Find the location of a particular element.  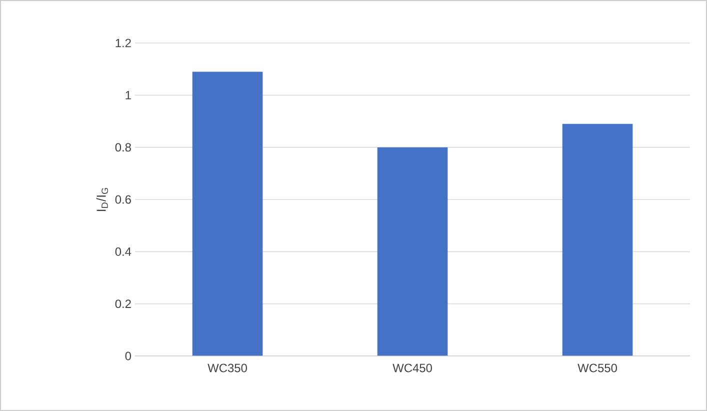

x-tick-label: WC550 is located at coordinates (597, 368).